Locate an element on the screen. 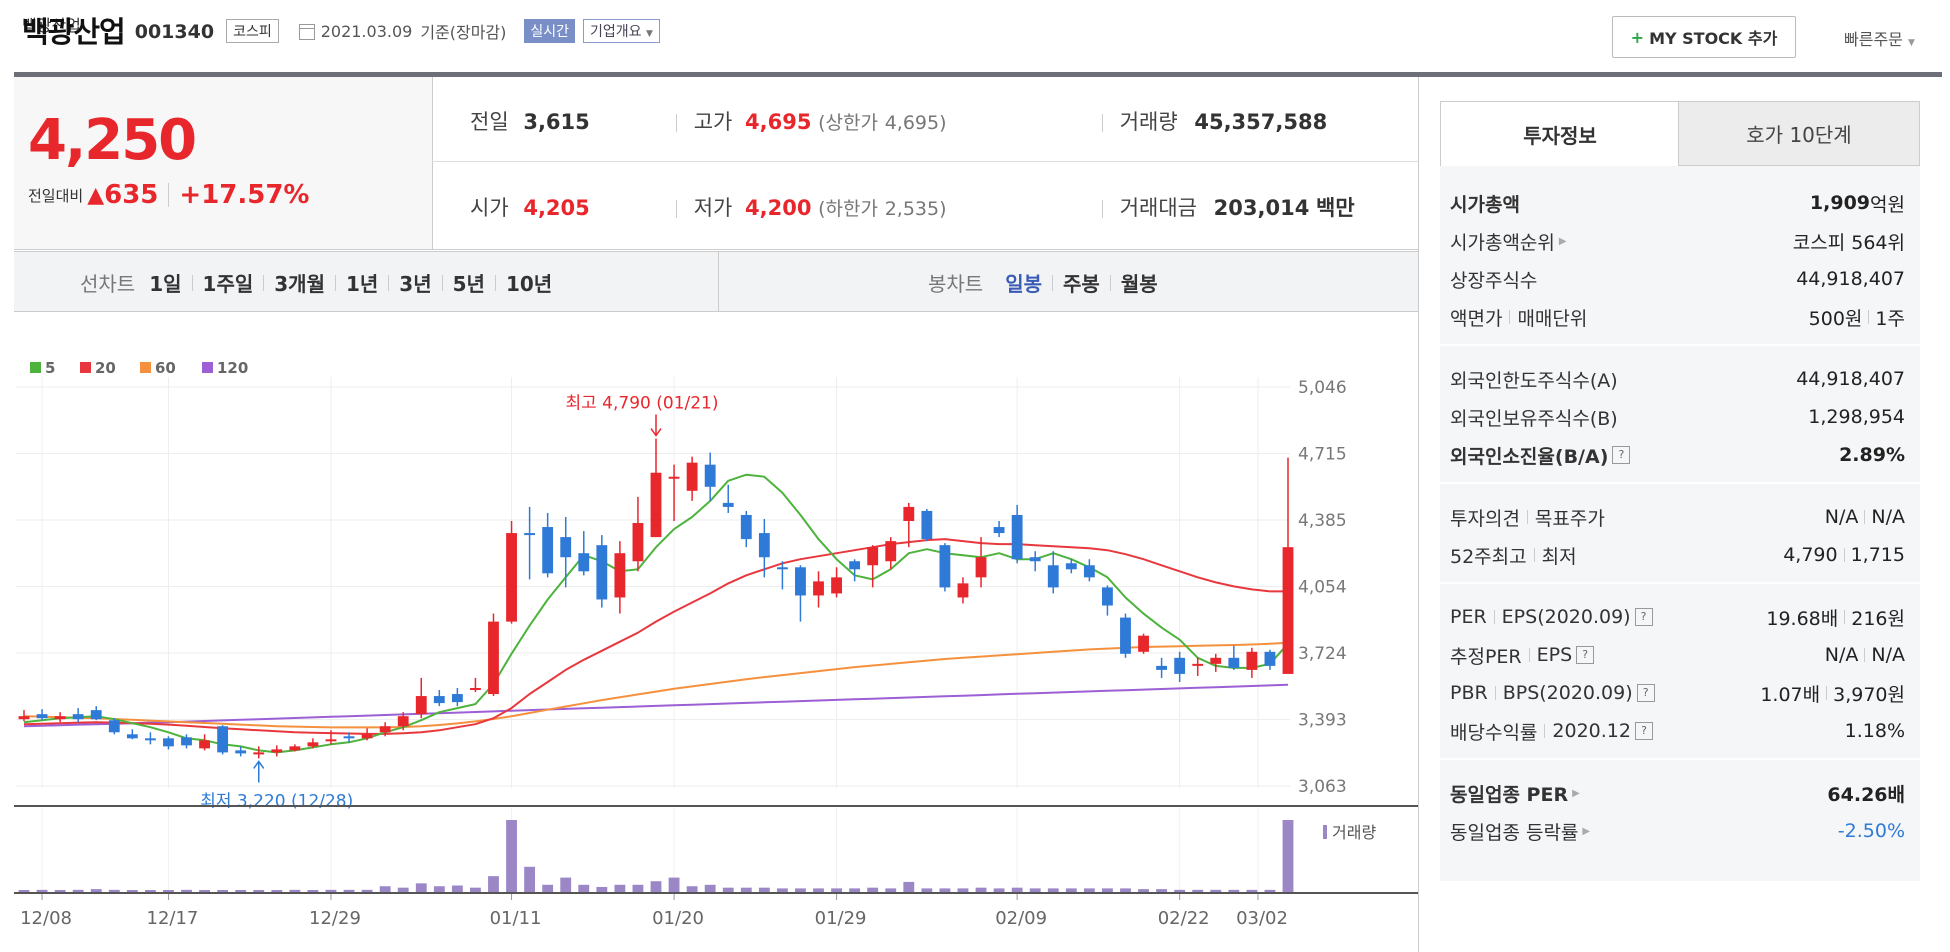  quote-row-divider is located at coordinates (925, 161).